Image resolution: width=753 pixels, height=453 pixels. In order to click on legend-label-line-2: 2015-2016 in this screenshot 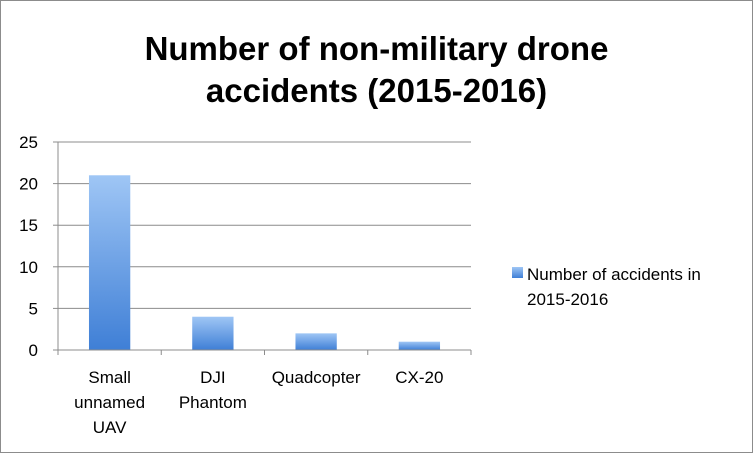, I will do `click(568, 299)`.